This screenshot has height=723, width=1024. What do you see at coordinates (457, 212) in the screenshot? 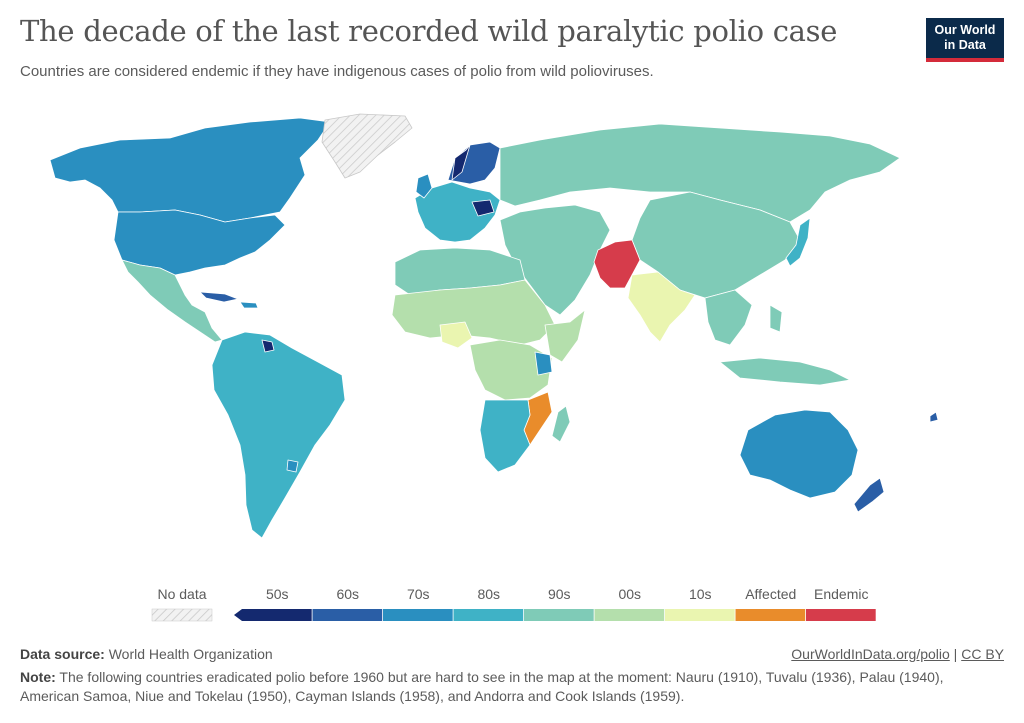
I see `region-western-europe` at bounding box center [457, 212].